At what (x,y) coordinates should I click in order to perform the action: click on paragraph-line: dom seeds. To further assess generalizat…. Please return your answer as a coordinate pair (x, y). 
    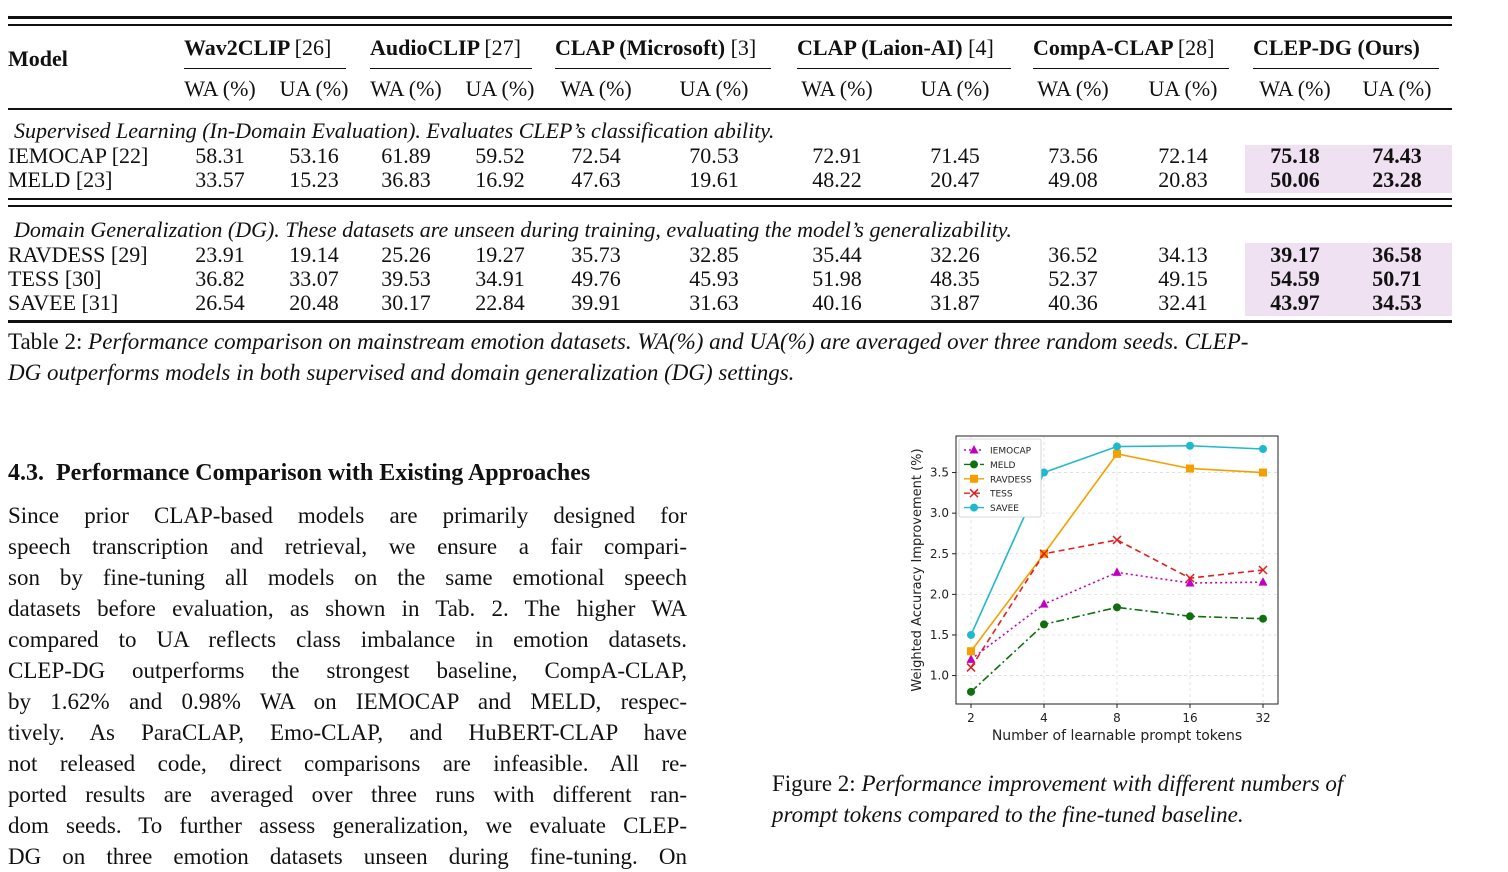
    Looking at the image, I should click on (347, 825).